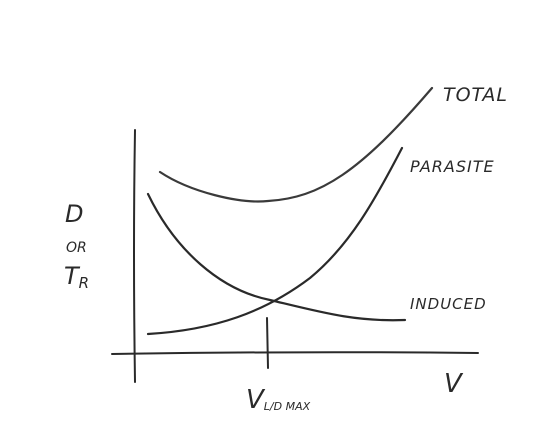  I want to click on ld-max-subscript: L/D MAX, so click(287, 406).